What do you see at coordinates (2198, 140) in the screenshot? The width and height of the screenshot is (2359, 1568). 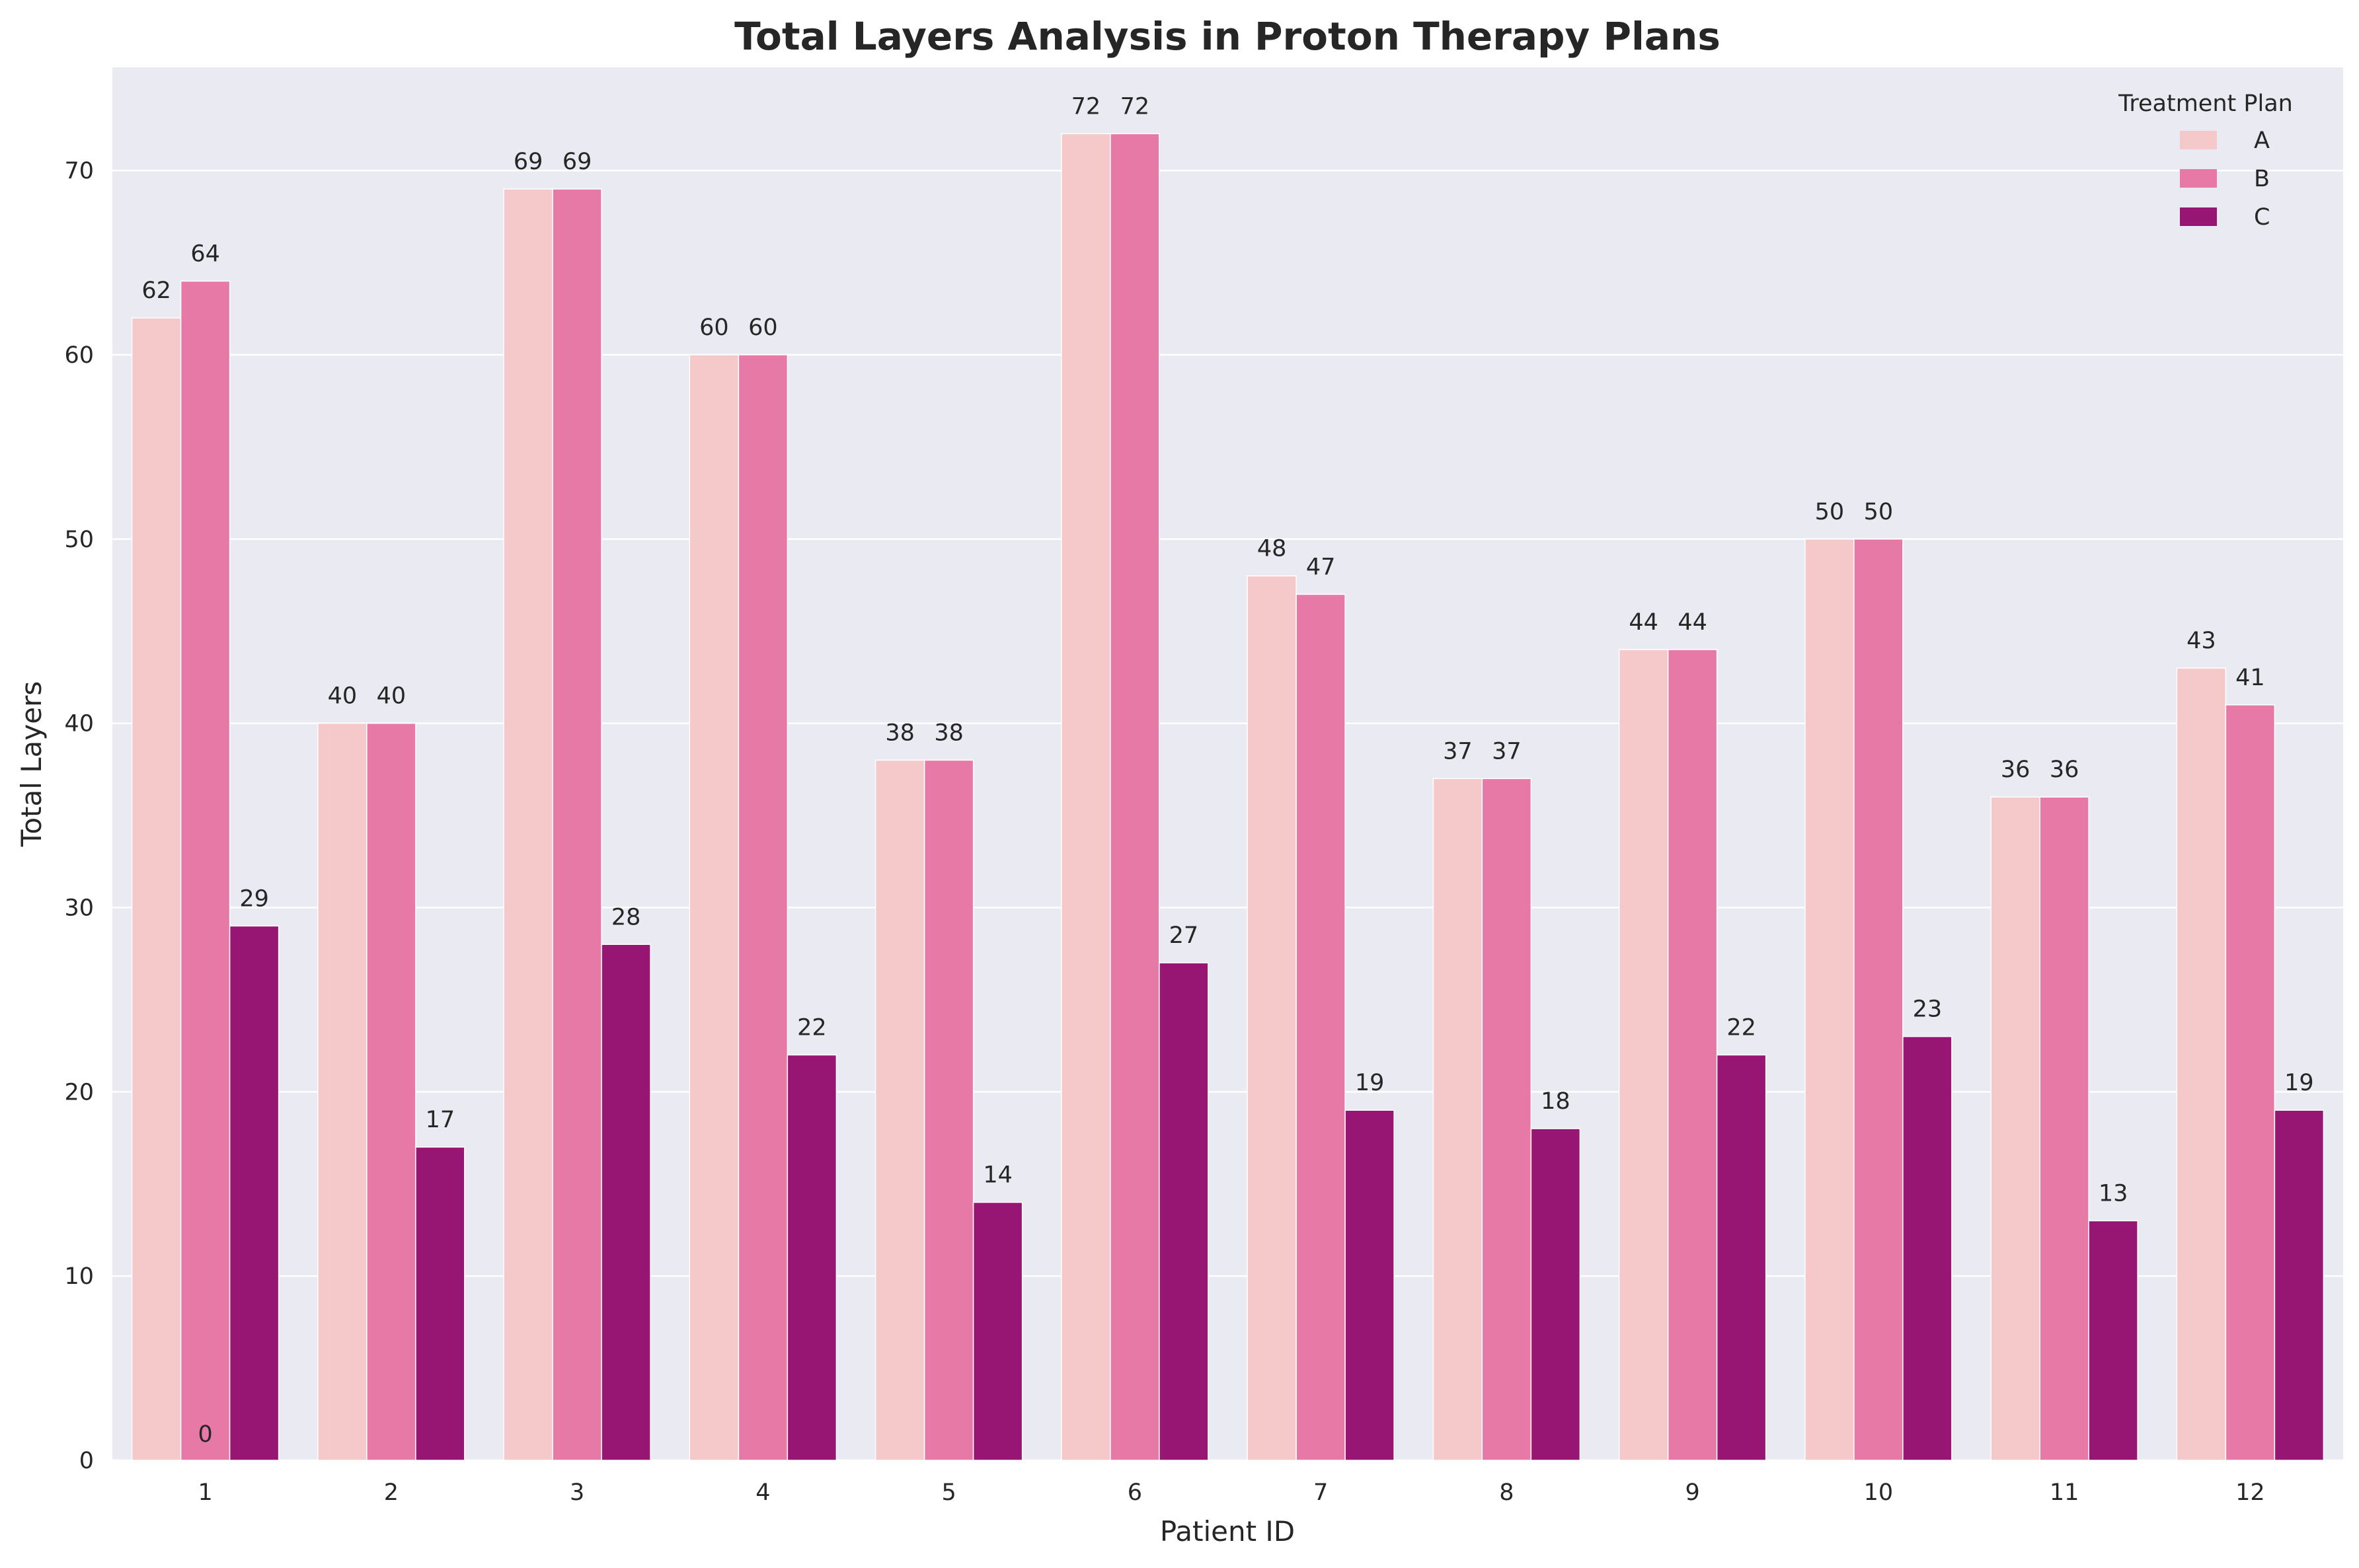 I see `legend-swatch-a` at bounding box center [2198, 140].